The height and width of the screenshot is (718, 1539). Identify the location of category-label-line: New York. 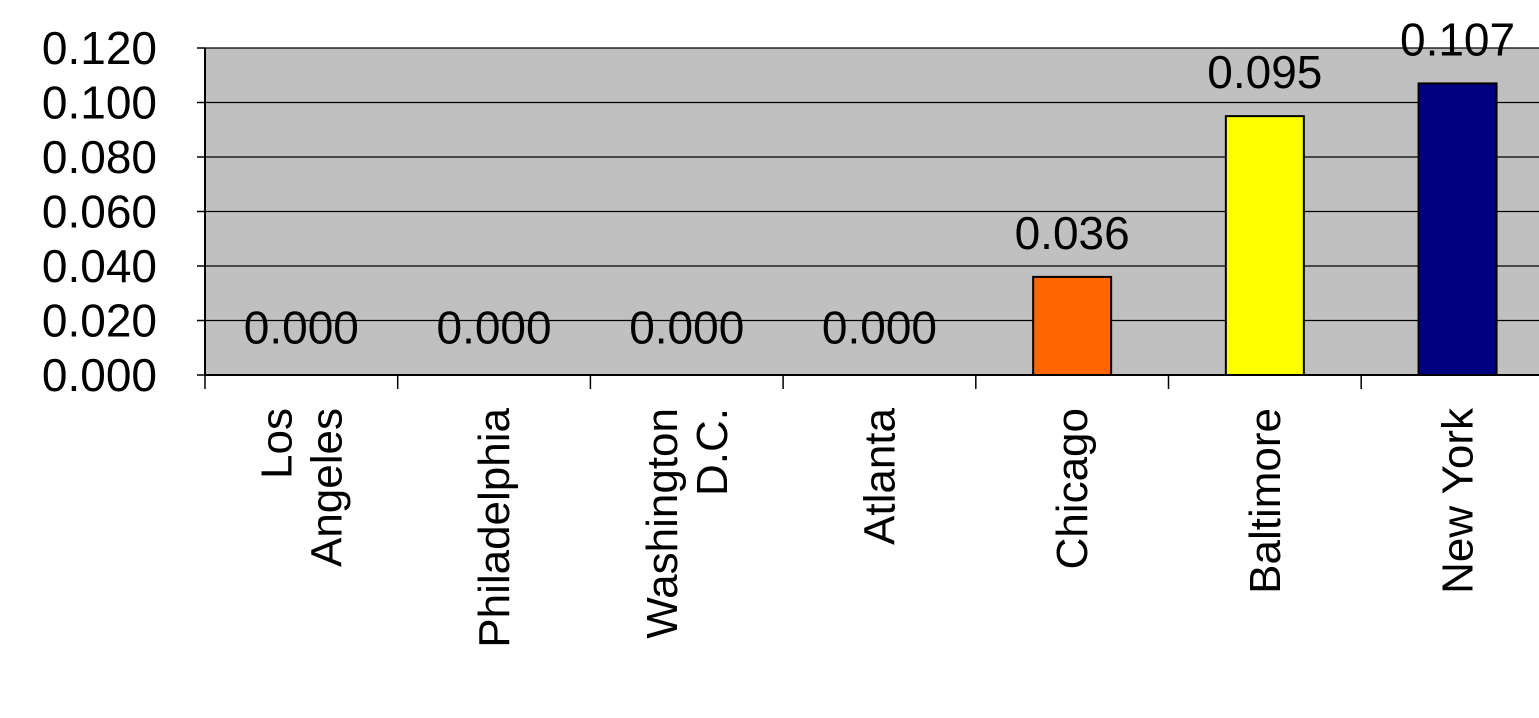
(1458, 500).